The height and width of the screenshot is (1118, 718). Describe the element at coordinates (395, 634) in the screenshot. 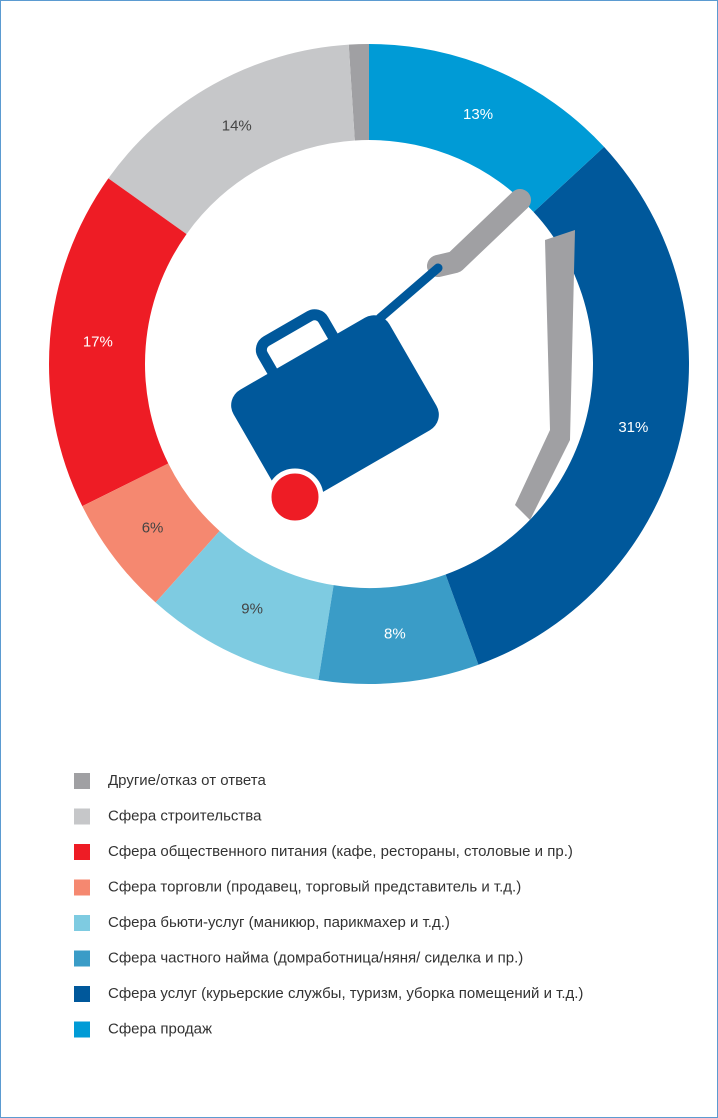

I see `data-label: 8%` at that location.